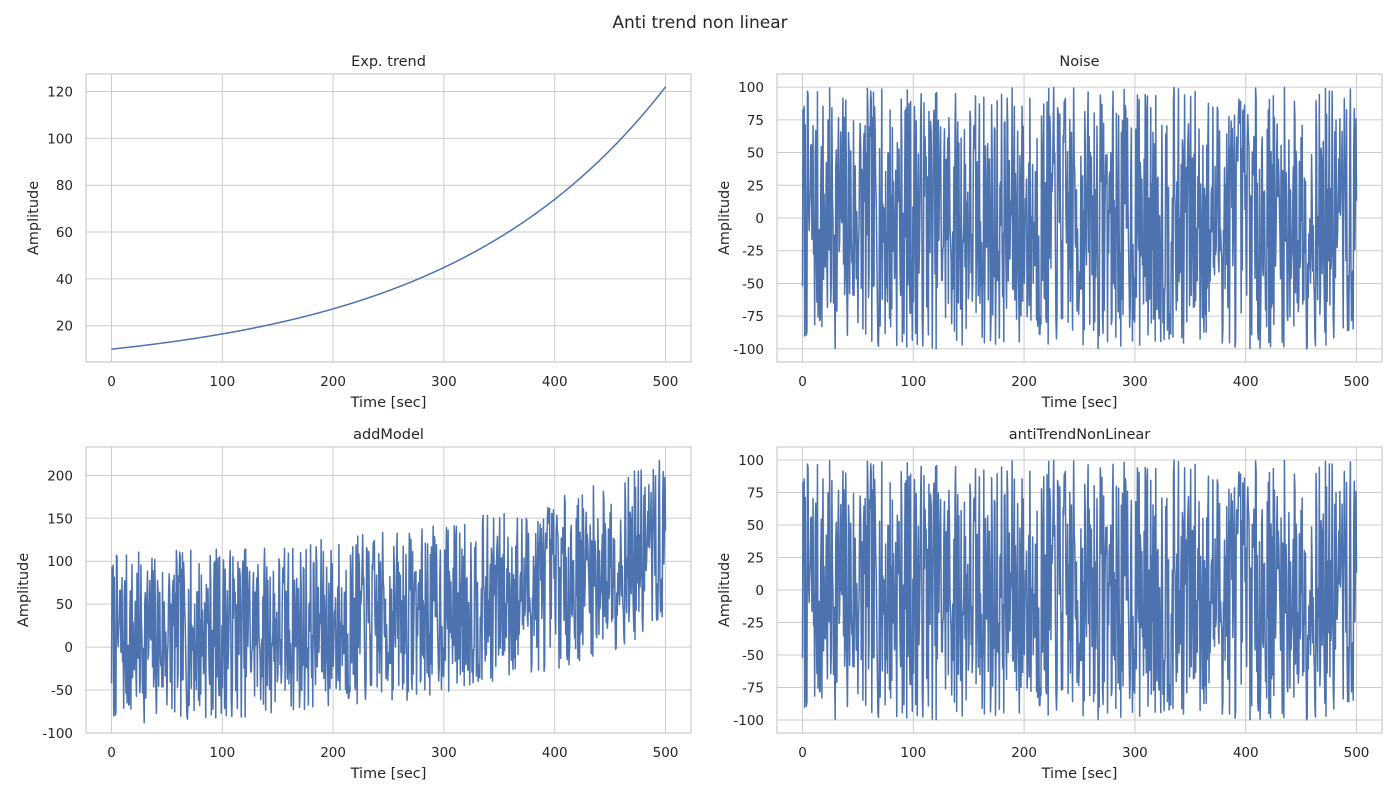 This screenshot has height=800, width=1400. Describe the element at coordinates (60, 519) in the screenshot. I see `y-tick-label: 150` at that location.